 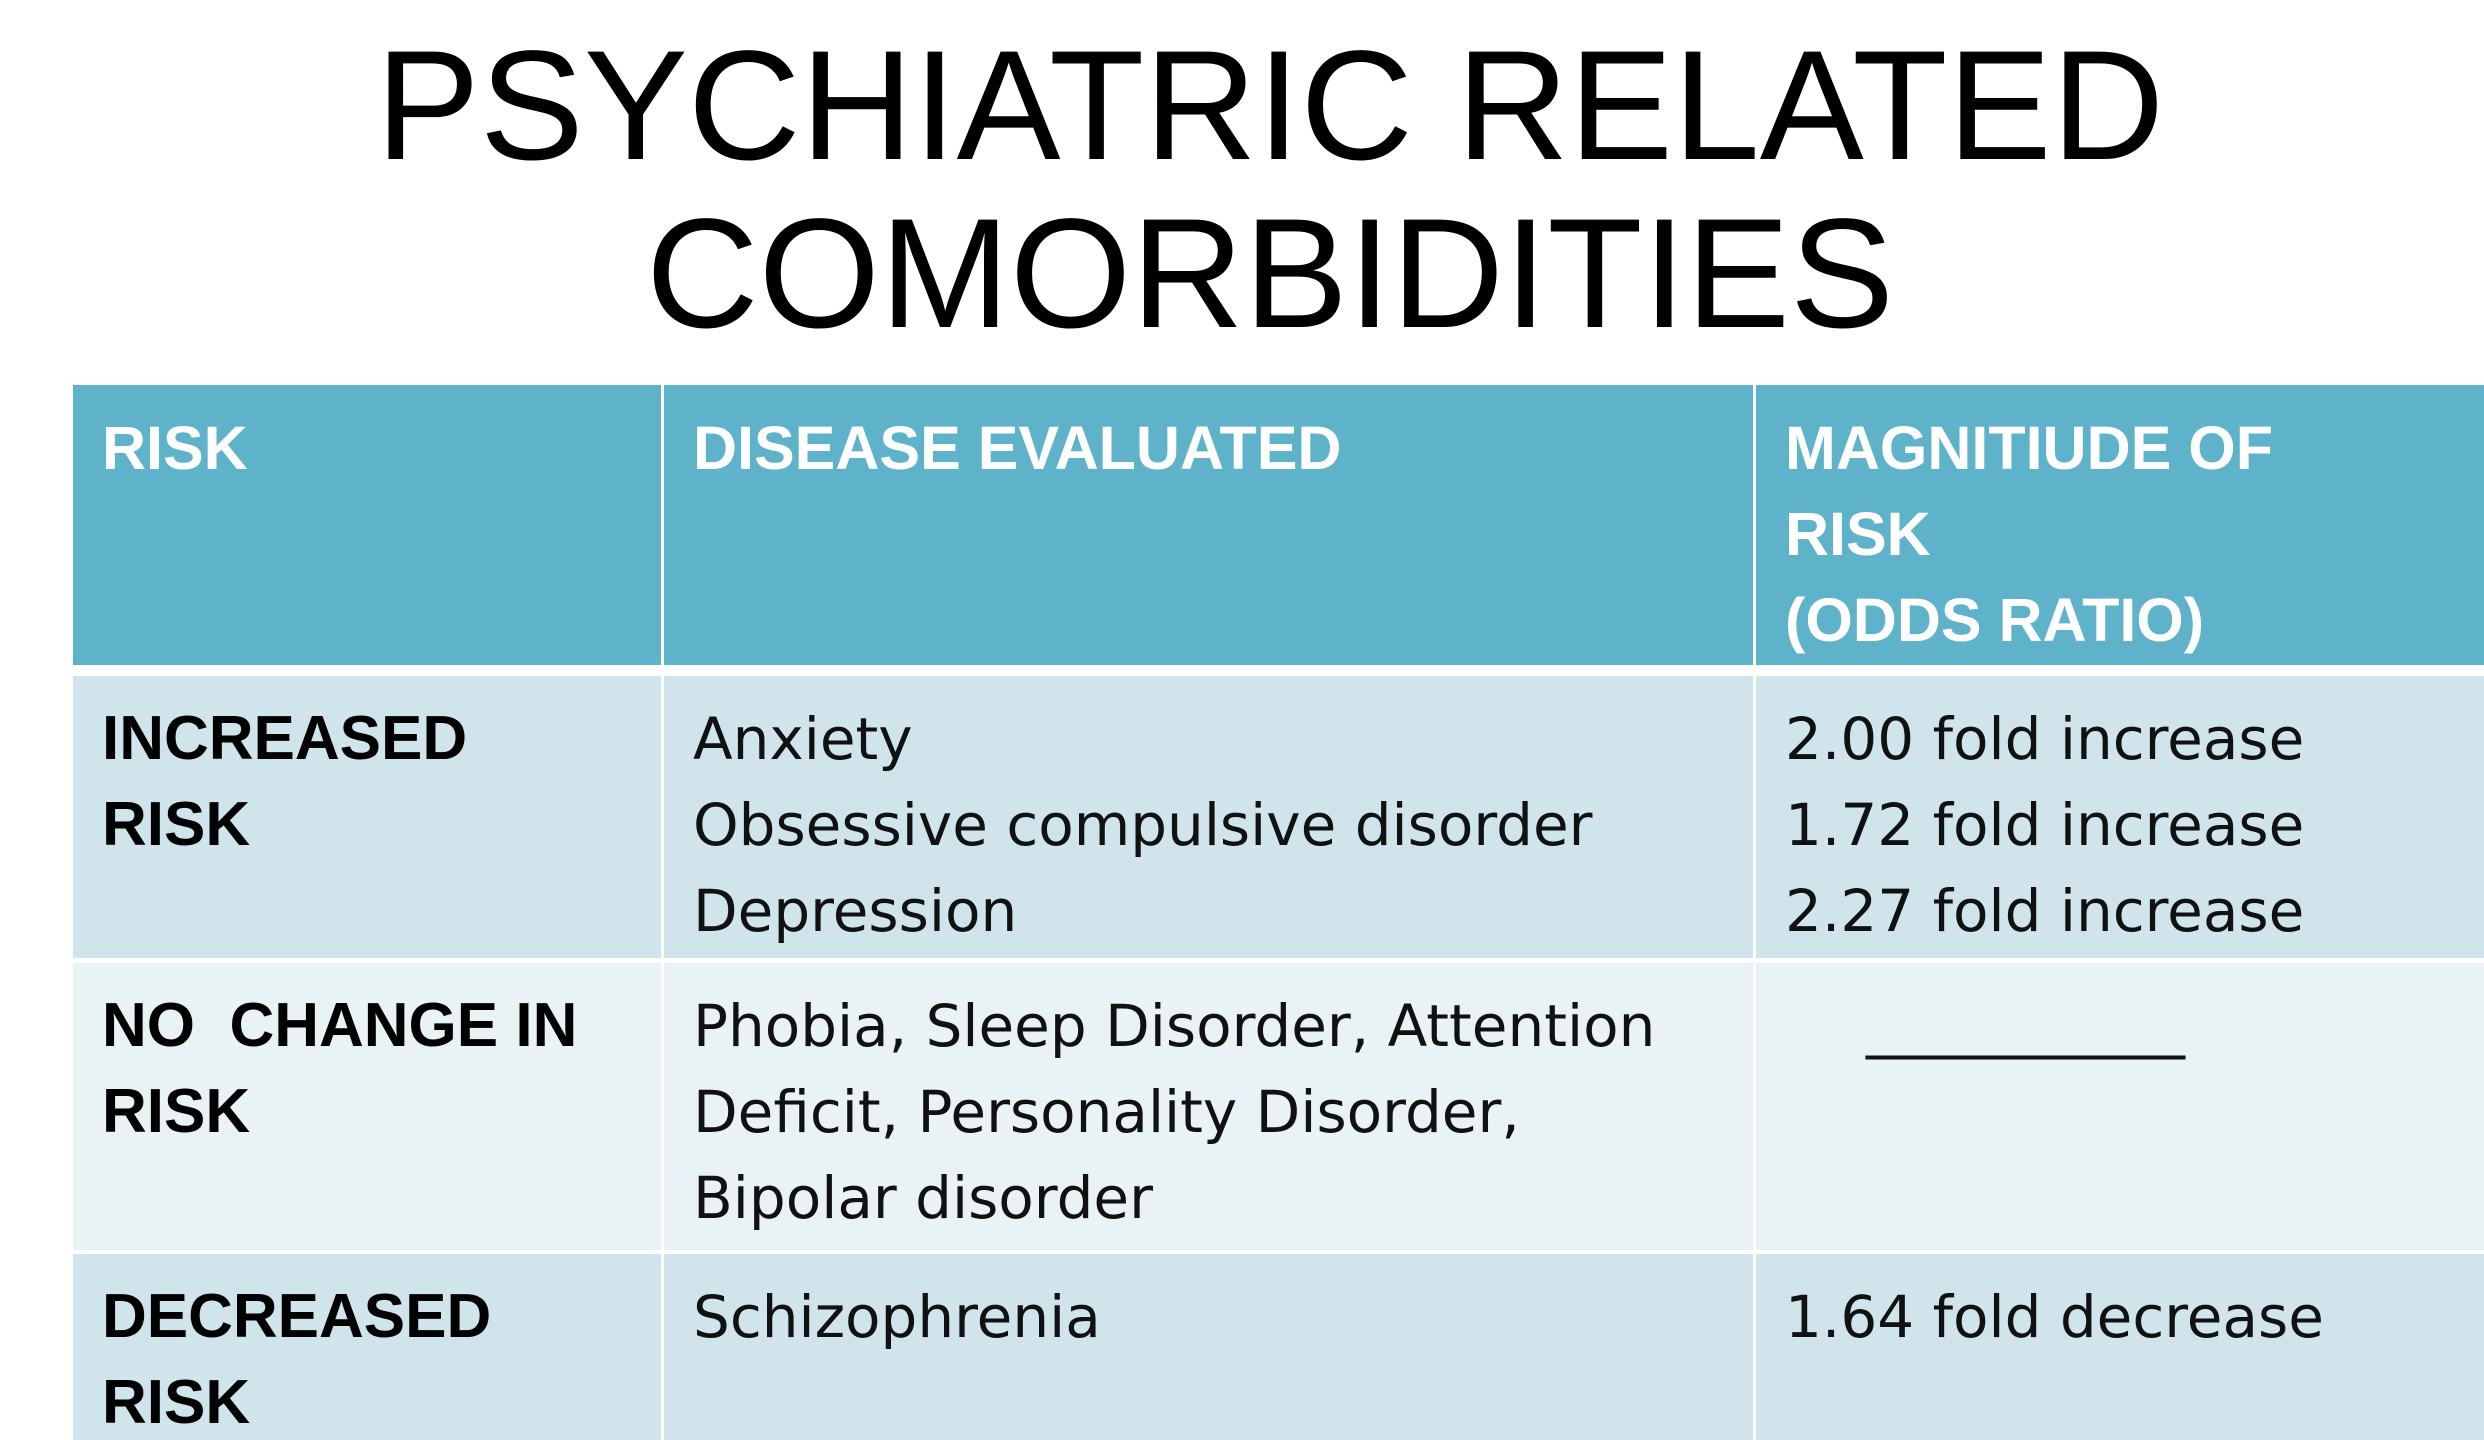 What do you see at coordinates (1143, 825) in the screenshot?
I see `cell-line: Obsessive compulsive disorder` at bounding box center [1143, 825].